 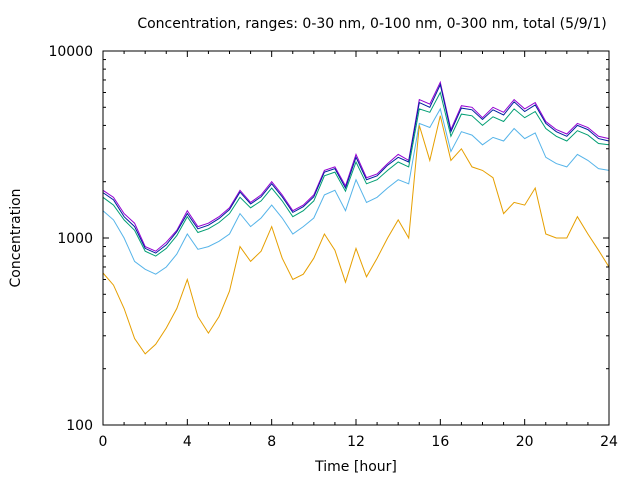 I want to click on x-tick-label: 16, so click(x=440, y=442).